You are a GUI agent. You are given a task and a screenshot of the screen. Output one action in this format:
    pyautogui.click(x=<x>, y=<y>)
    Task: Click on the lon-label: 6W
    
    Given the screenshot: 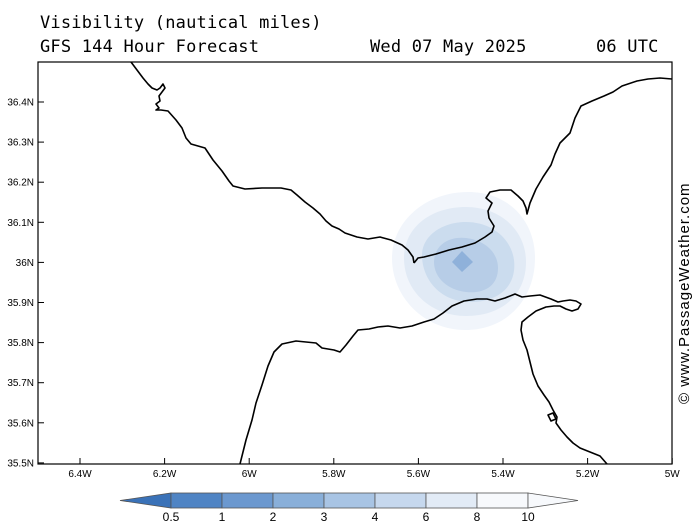 What is the action you would take?
    pyautogui.click(x=250, y=474)
    